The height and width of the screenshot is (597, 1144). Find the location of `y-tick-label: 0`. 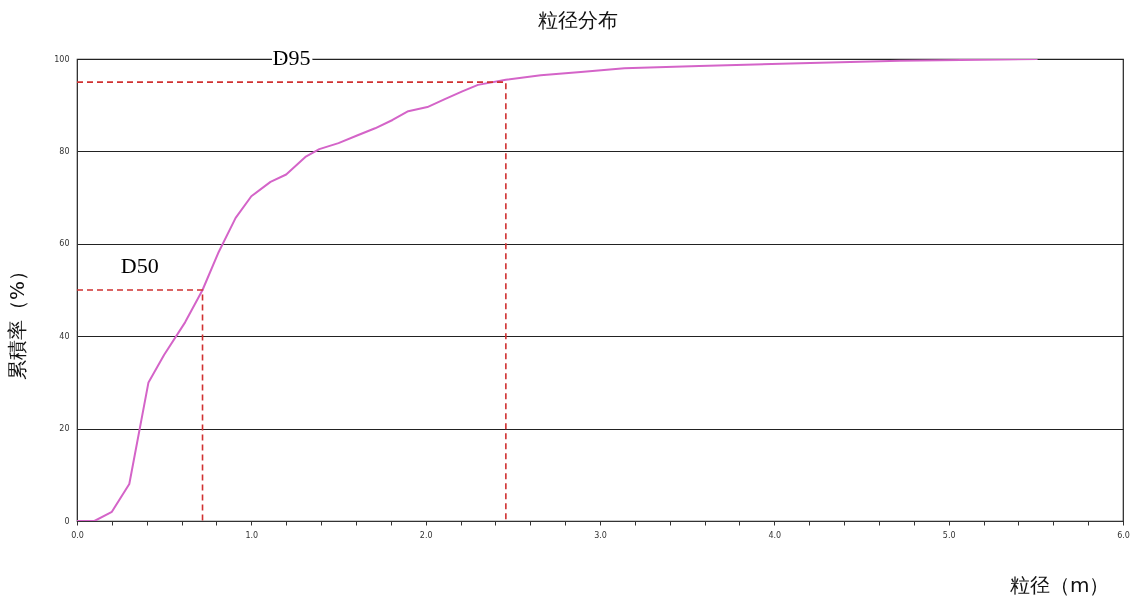

y-tick-label: 0 is located at coordinates (67, 521).